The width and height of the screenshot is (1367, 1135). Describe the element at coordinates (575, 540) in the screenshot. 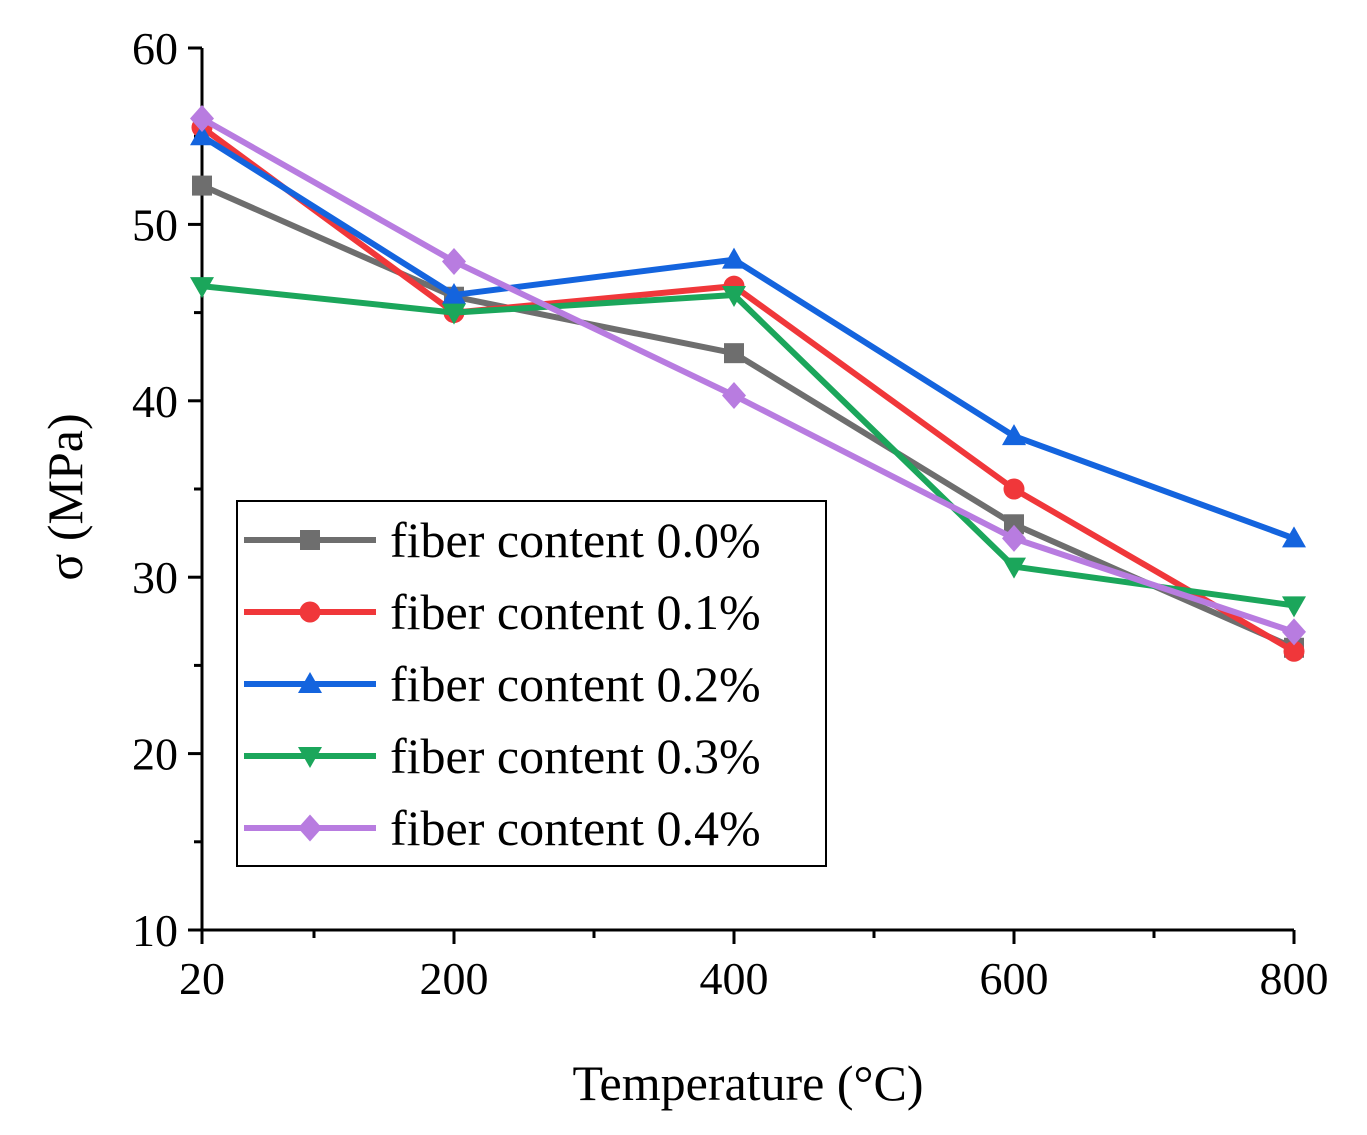

I see `legend-label: fiber content 0.0%` at that location.